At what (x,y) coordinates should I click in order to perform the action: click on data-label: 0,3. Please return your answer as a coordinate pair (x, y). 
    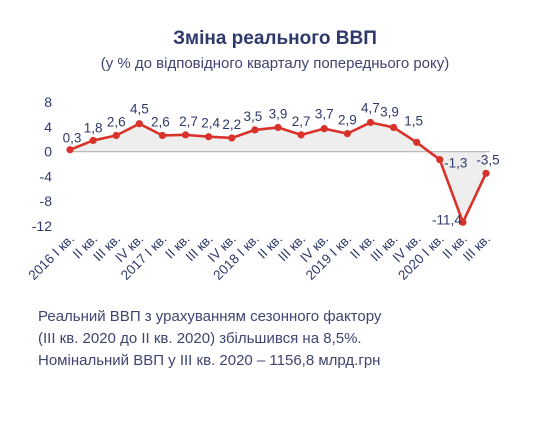
    Looking at the image, I should click on (72, 138).